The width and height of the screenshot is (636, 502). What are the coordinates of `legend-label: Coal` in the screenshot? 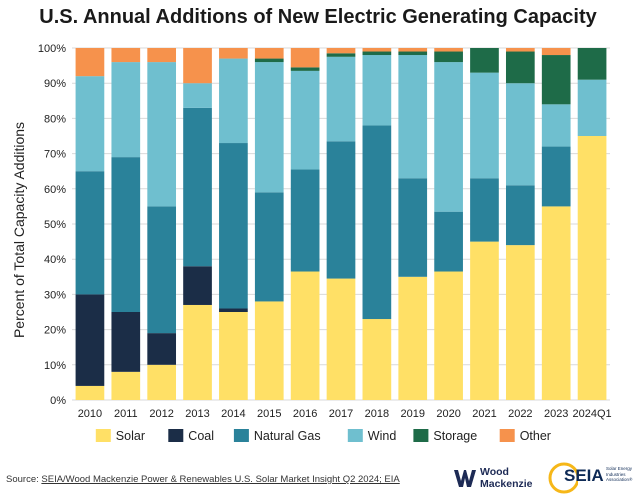 It's located at (201, 436).